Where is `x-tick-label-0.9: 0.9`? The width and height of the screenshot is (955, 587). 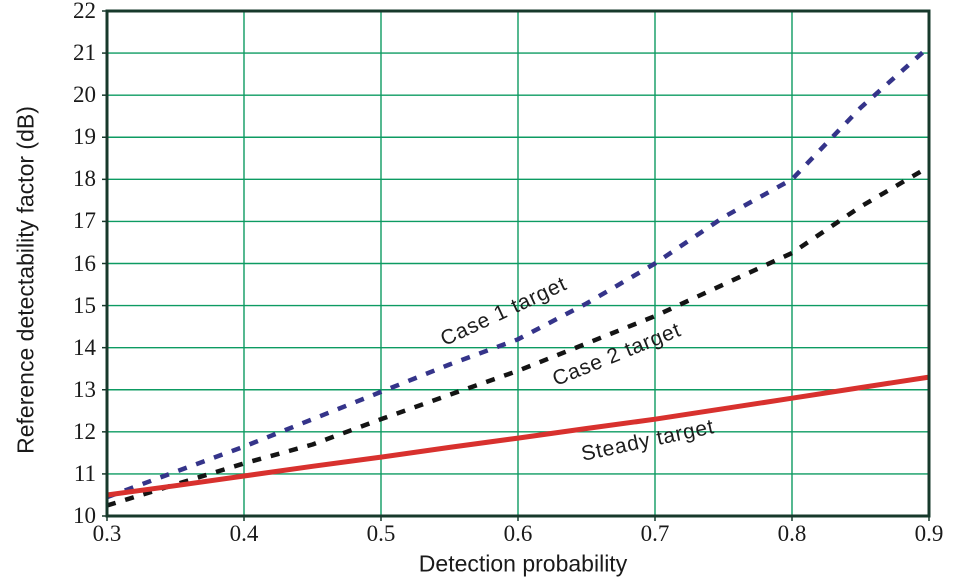 x-tick-label-0.9: 0.9 is located at coordinates (929, 533).